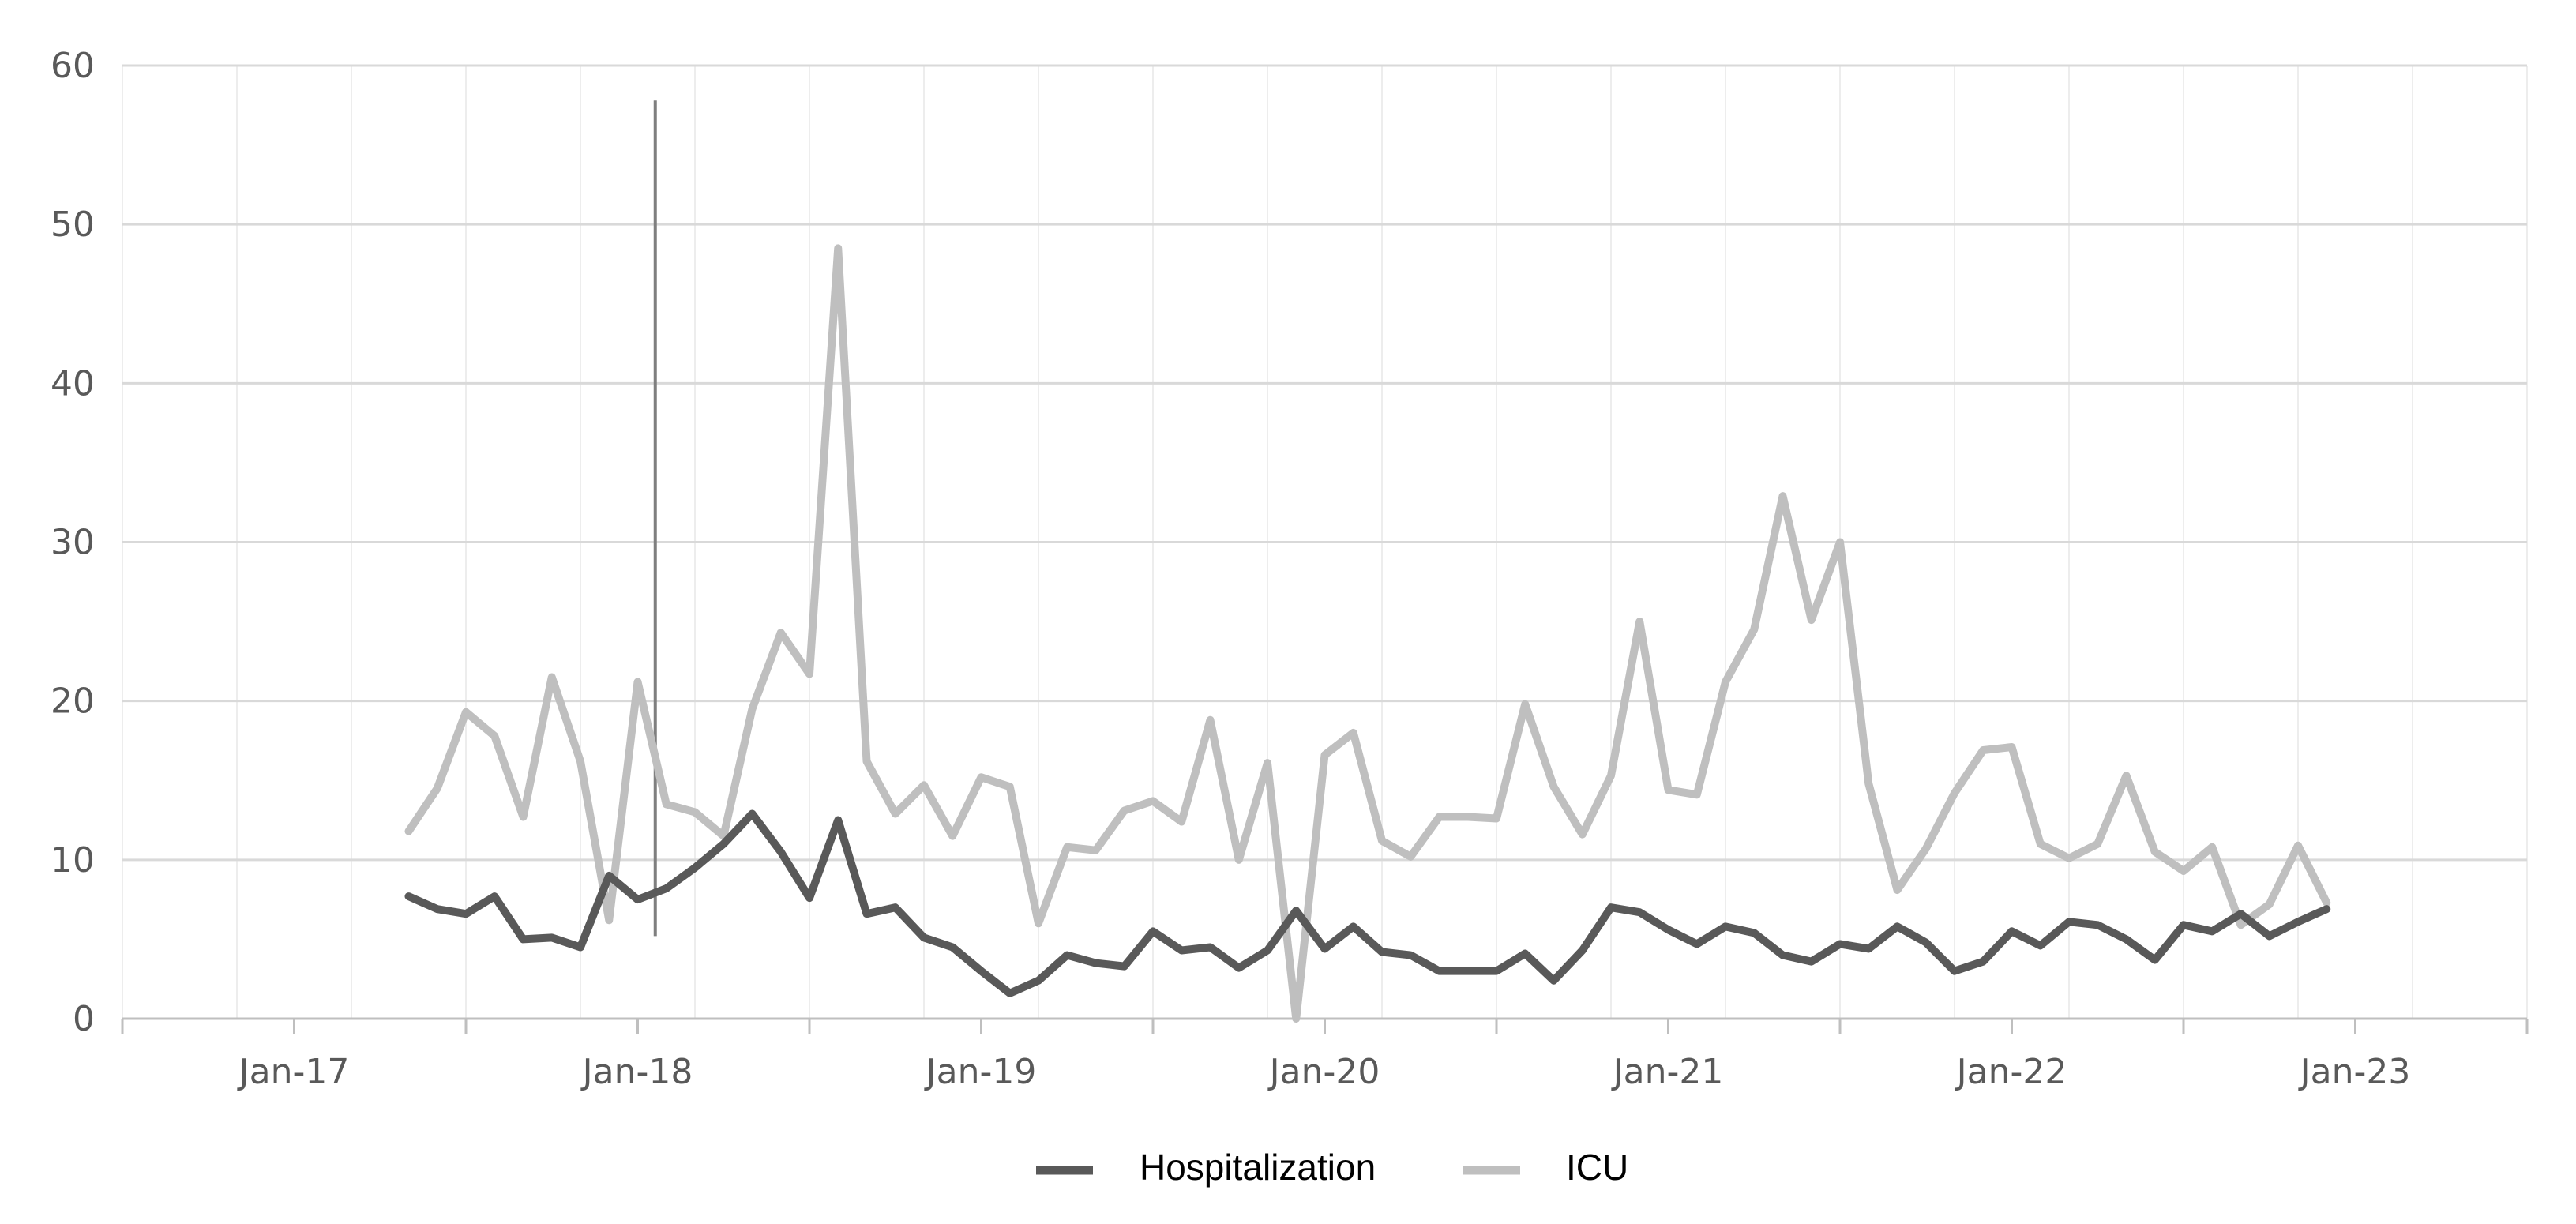 Image resolution: width=2576 pixels, height=1224 pixels. What do you see at coordinates (293, 1072) in the screenshot?
I see `x-tick-label: Jan-17` at bounding box center [293, 1072].